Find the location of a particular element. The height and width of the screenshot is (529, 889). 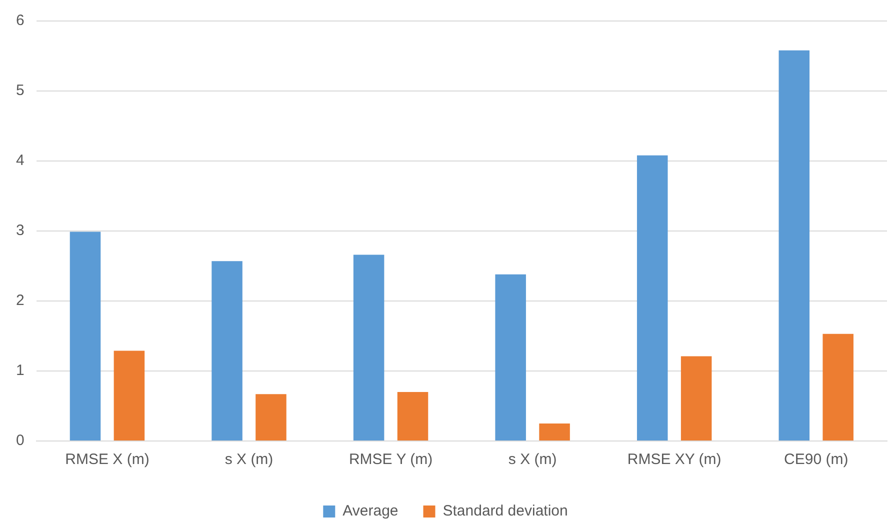

y-tick-label: 0 is located at coordinates (20, 441).